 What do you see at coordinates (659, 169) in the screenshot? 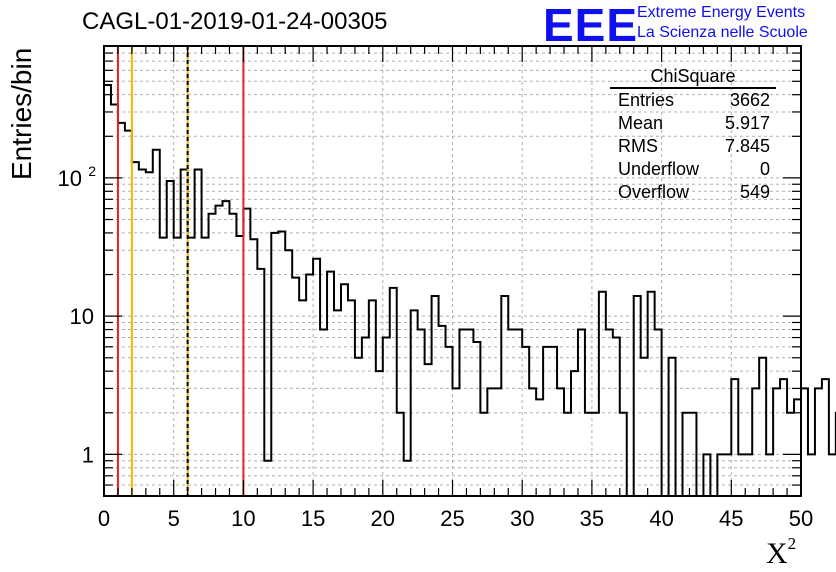
I see `stats-label: Underflow` at bounding box center [659, 169].